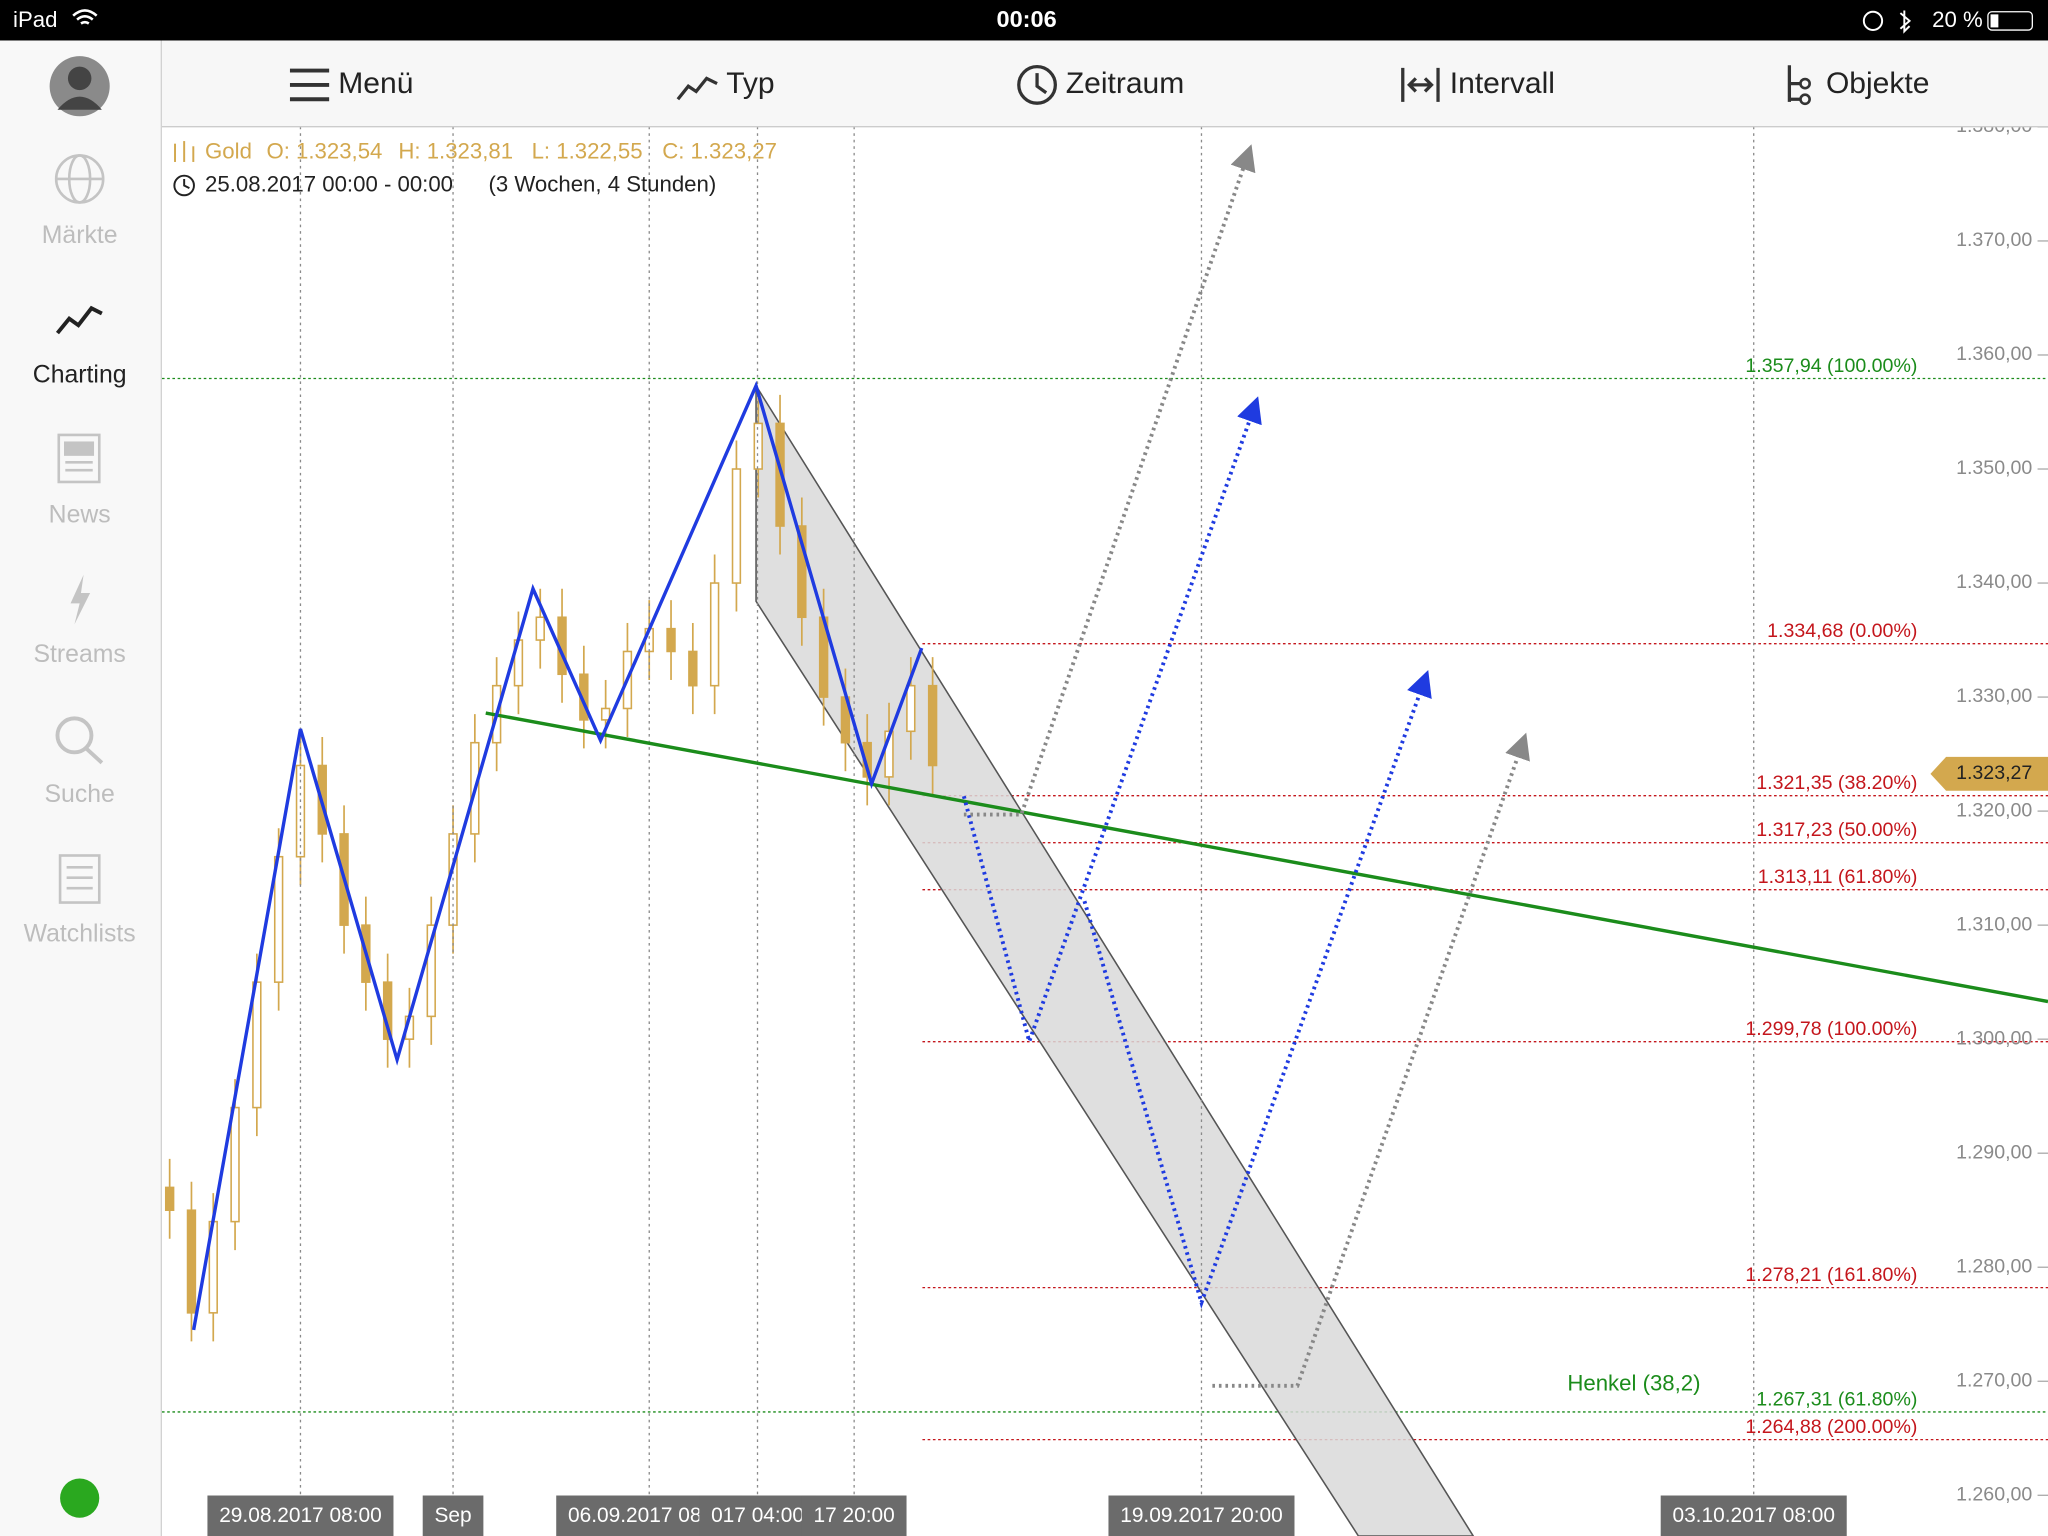 Image resolution: width=2048 pixels, height=1536 pixels. I want to click on y-tick-label: 1.370,00, so click(1994, 240).